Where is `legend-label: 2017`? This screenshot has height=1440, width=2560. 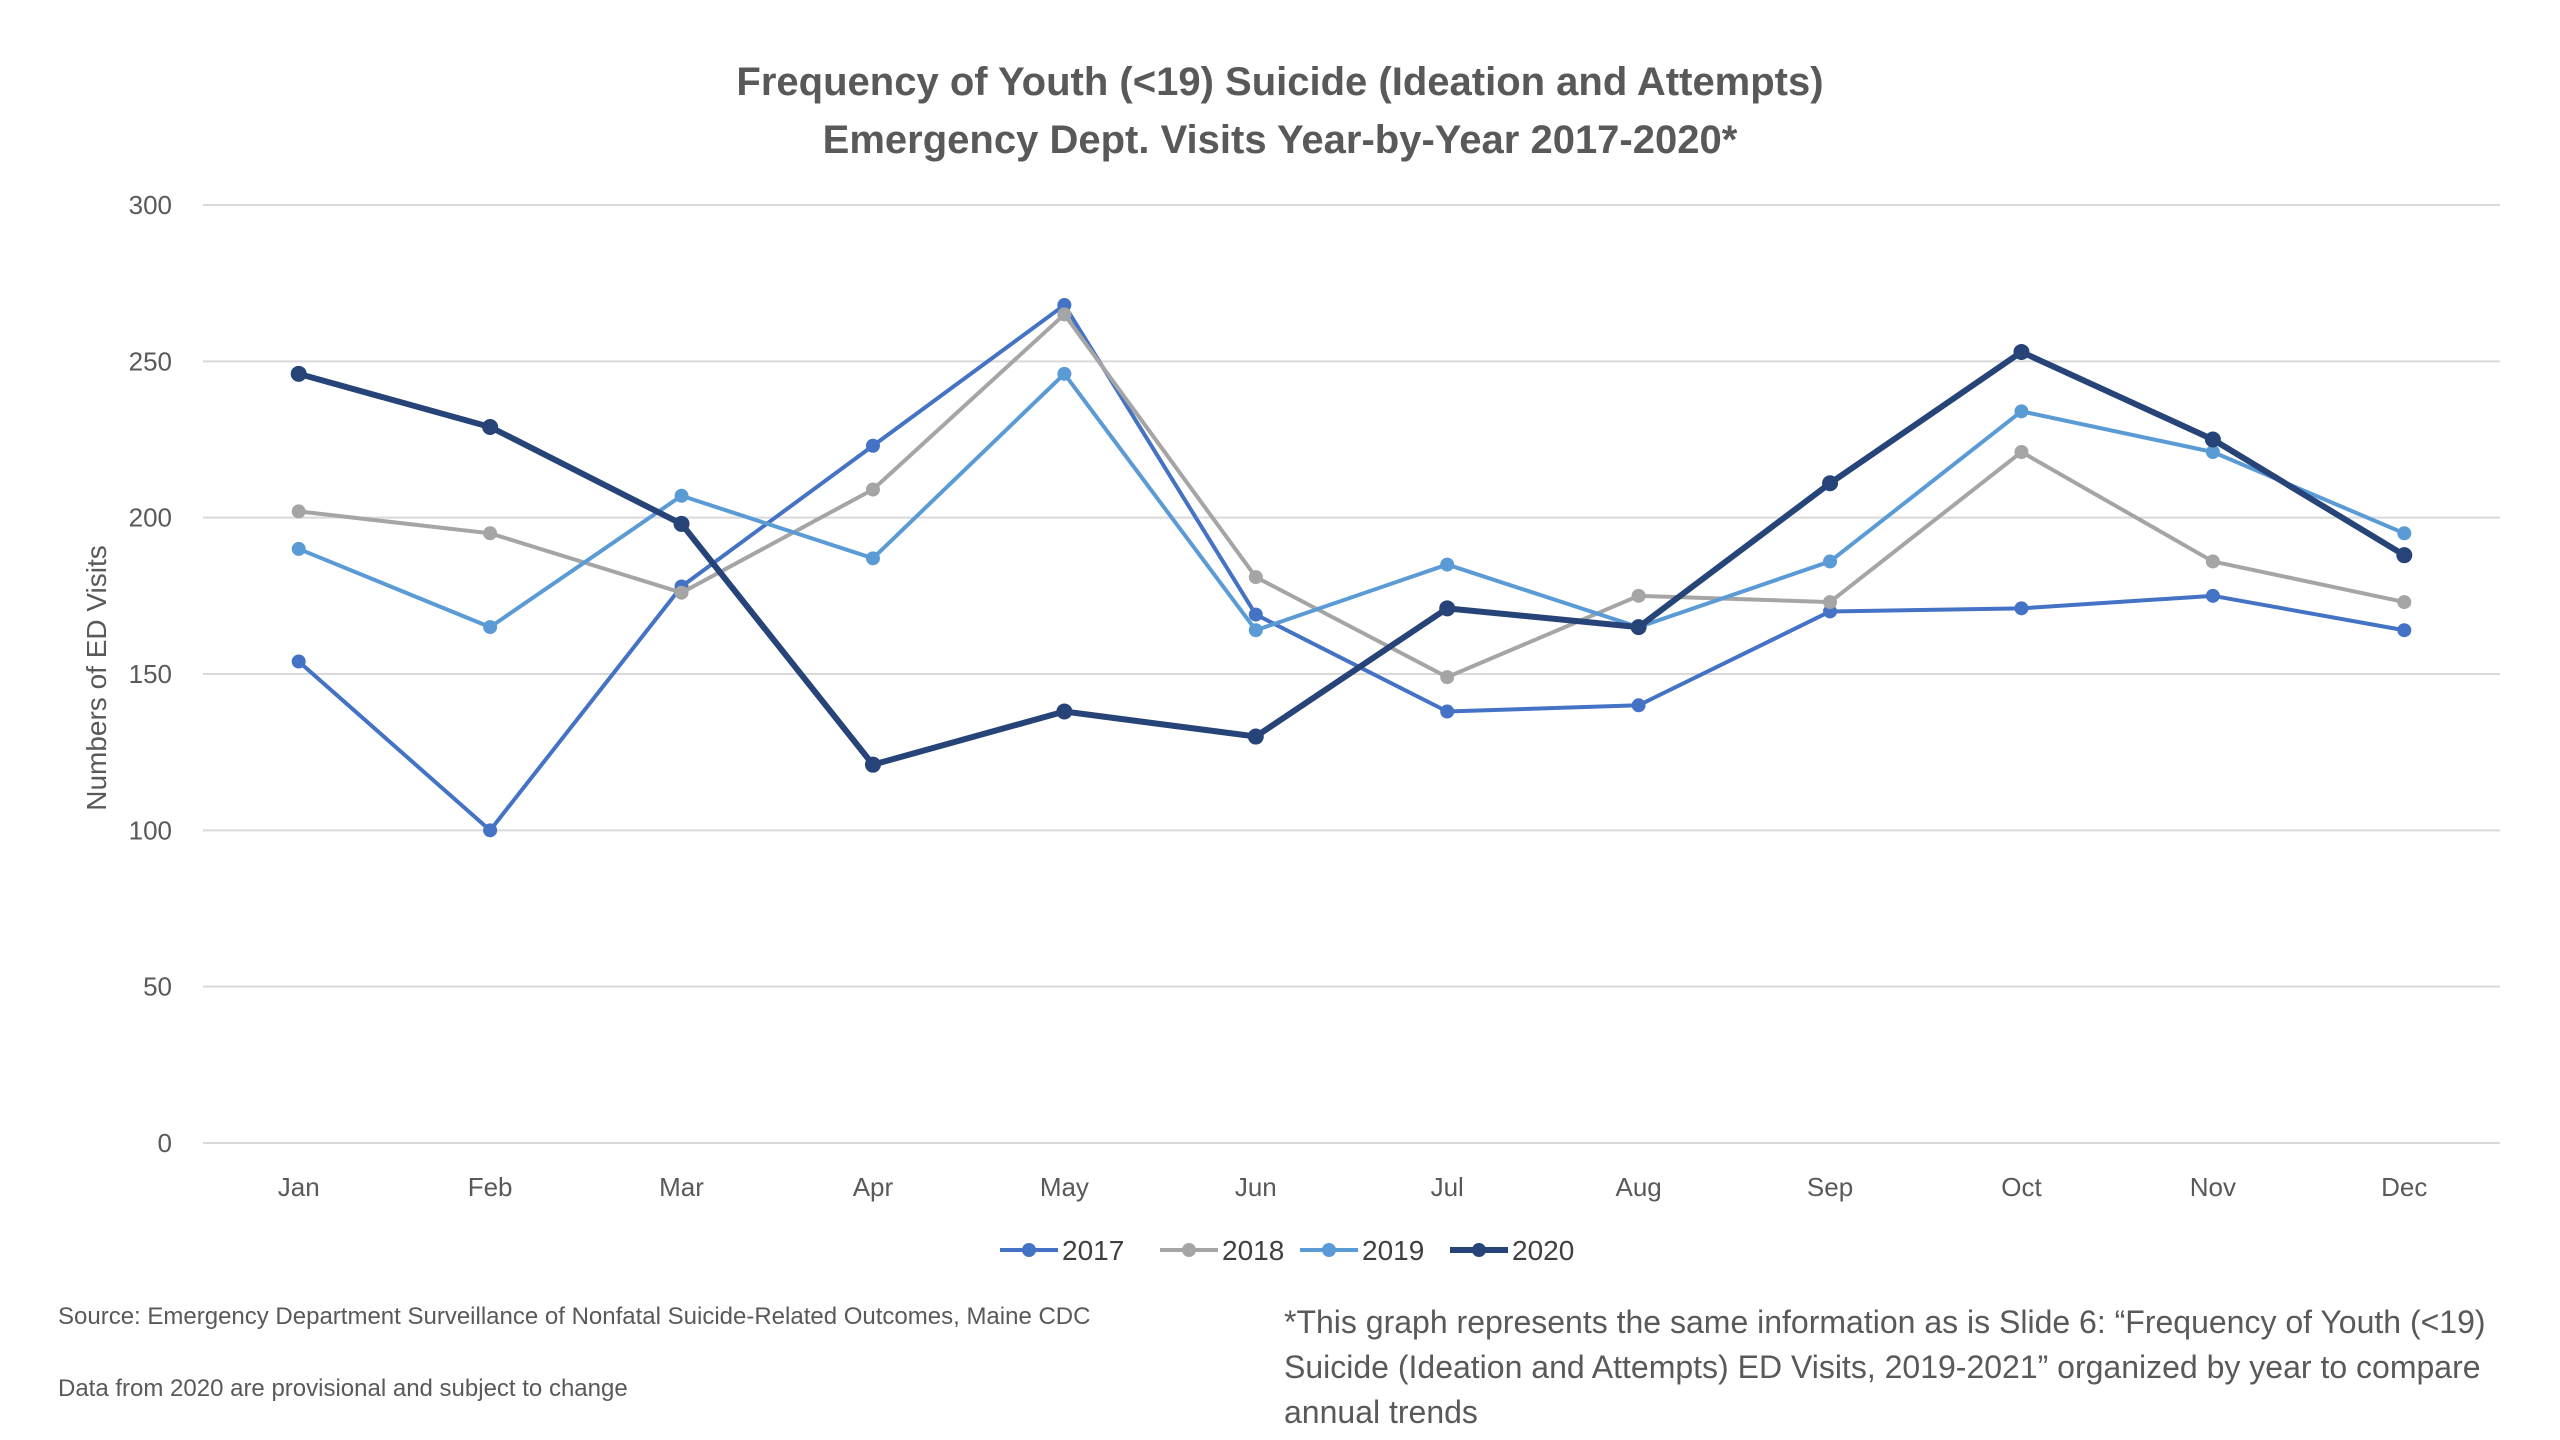
legend-label: 2017 is located at coordinates (1093, 1250).